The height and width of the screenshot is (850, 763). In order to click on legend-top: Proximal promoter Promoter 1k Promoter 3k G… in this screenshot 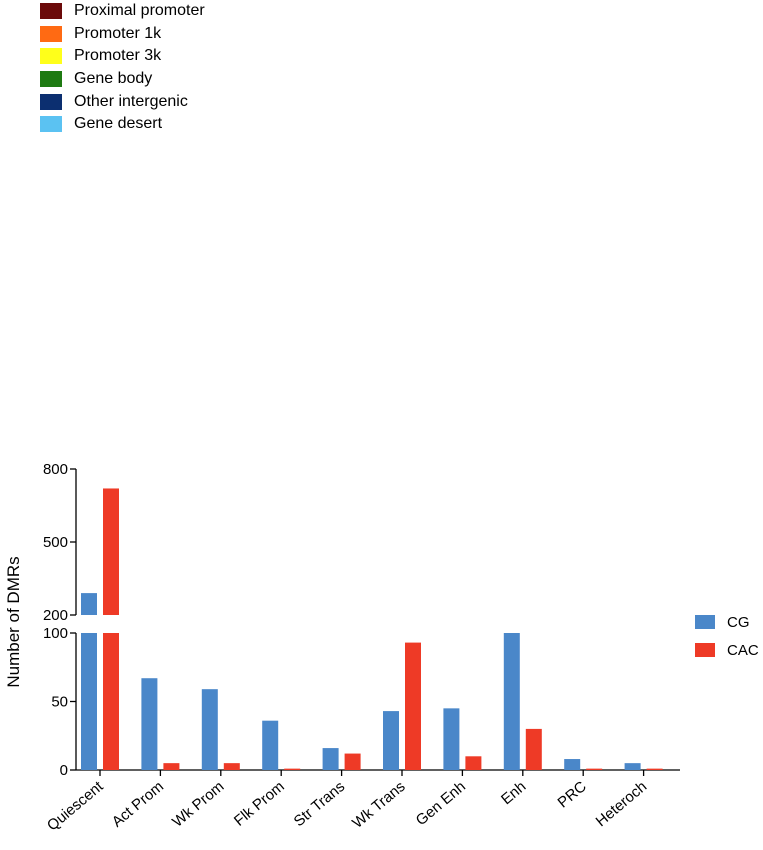, I will do `click(122, 68)`.